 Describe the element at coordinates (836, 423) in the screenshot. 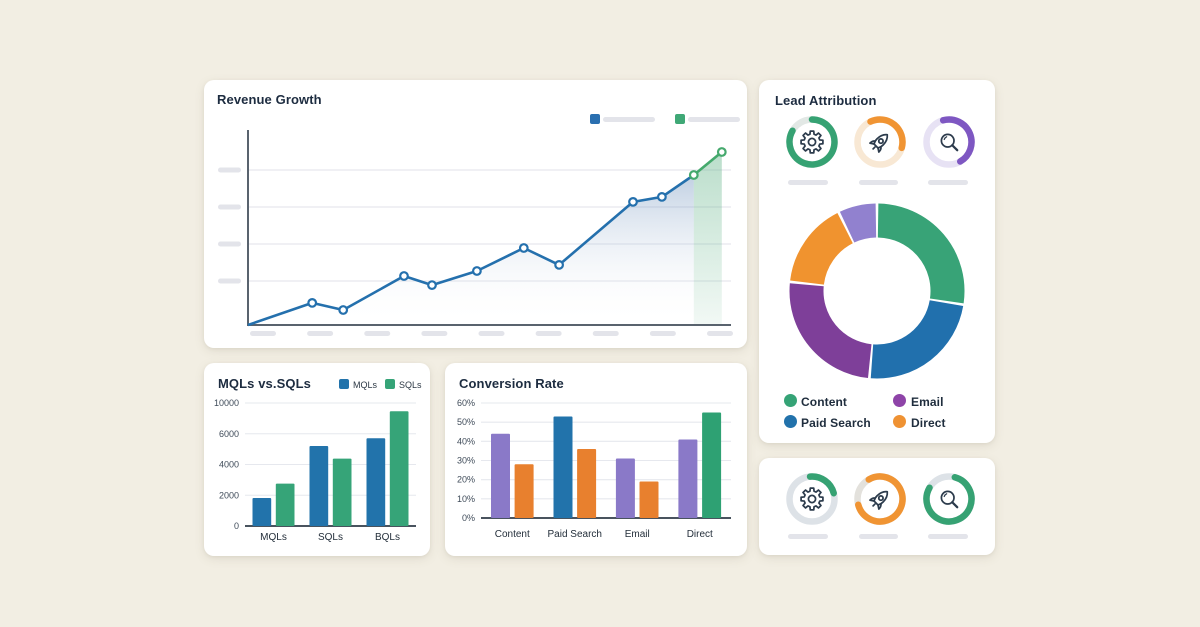

I see `legend-label-paid-search: Paid Search` at that location.